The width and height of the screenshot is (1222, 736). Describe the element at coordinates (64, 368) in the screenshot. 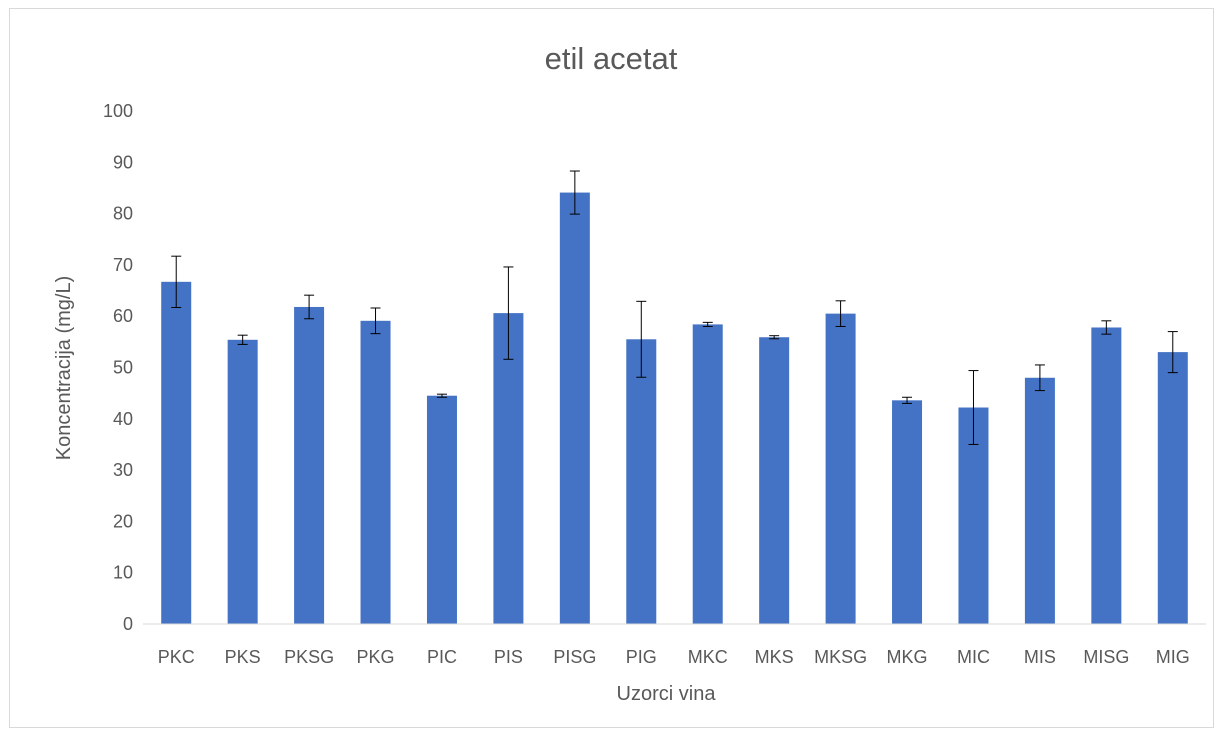

I see `y-axis-title: Koncentracija (mg/L)` at that location.